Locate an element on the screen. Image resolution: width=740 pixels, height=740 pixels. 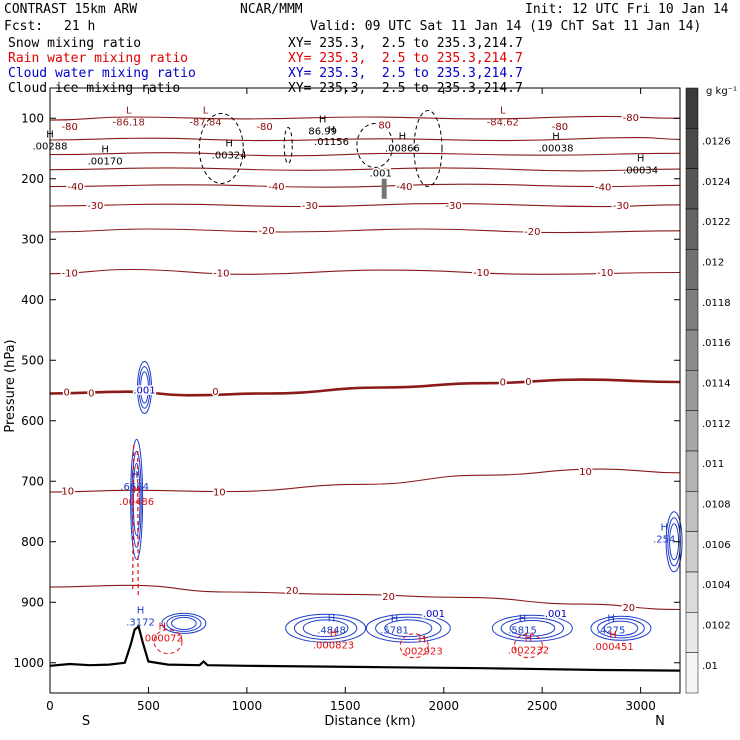
x-axis-label: Distance (km) is located at coordinates (369, 721).